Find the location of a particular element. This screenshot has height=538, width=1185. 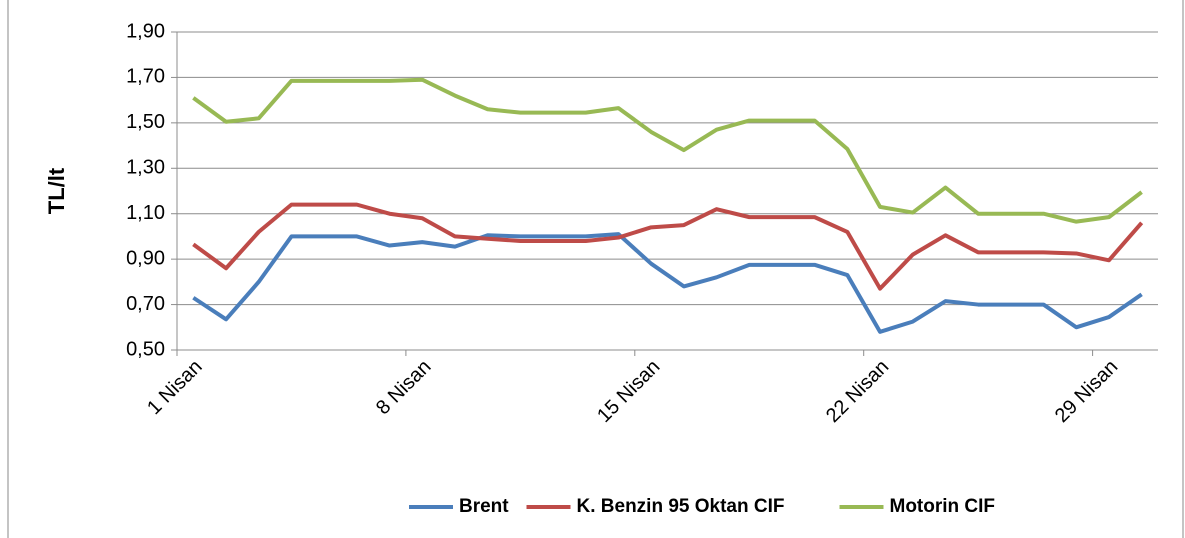

legend-label: Motorin CIF is located at coordinates (943, 506).